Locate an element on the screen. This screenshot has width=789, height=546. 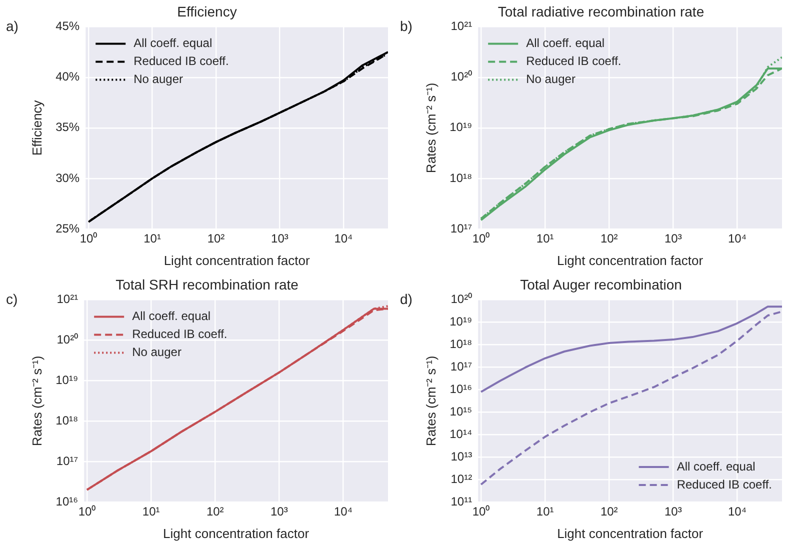
chart-title: Efficiency is located at coordinates (207, 11).